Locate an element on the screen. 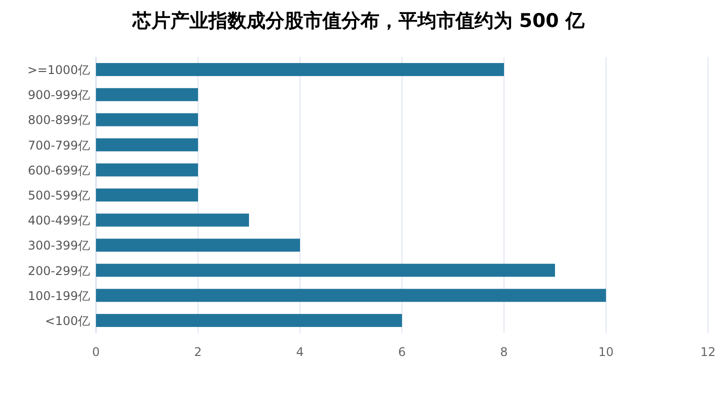 The height and width of the screenshot is (395, 717). xtick: 8 is located at coordinates (504, 352).